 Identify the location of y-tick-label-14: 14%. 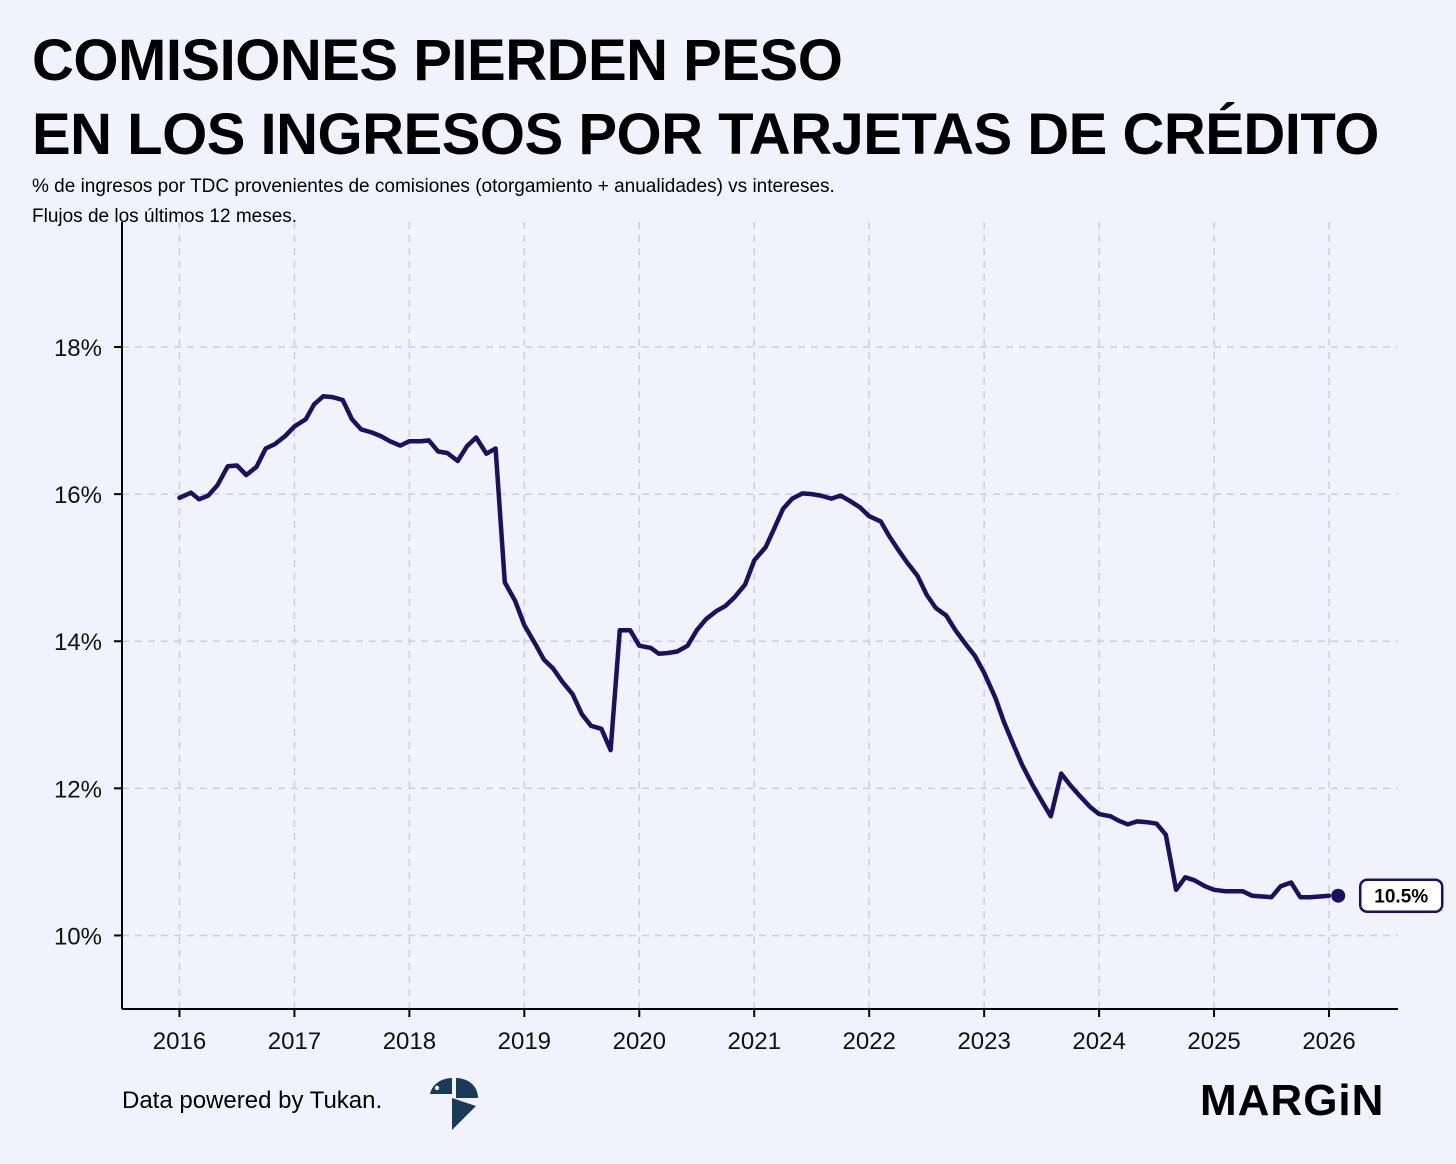
(78, 642).